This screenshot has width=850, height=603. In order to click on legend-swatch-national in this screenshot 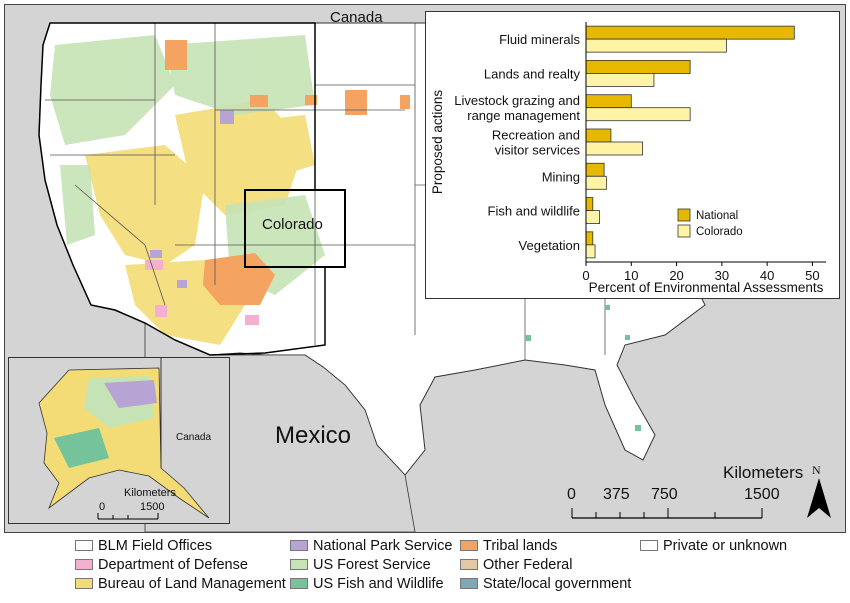, I will do `click(684, 215)`.